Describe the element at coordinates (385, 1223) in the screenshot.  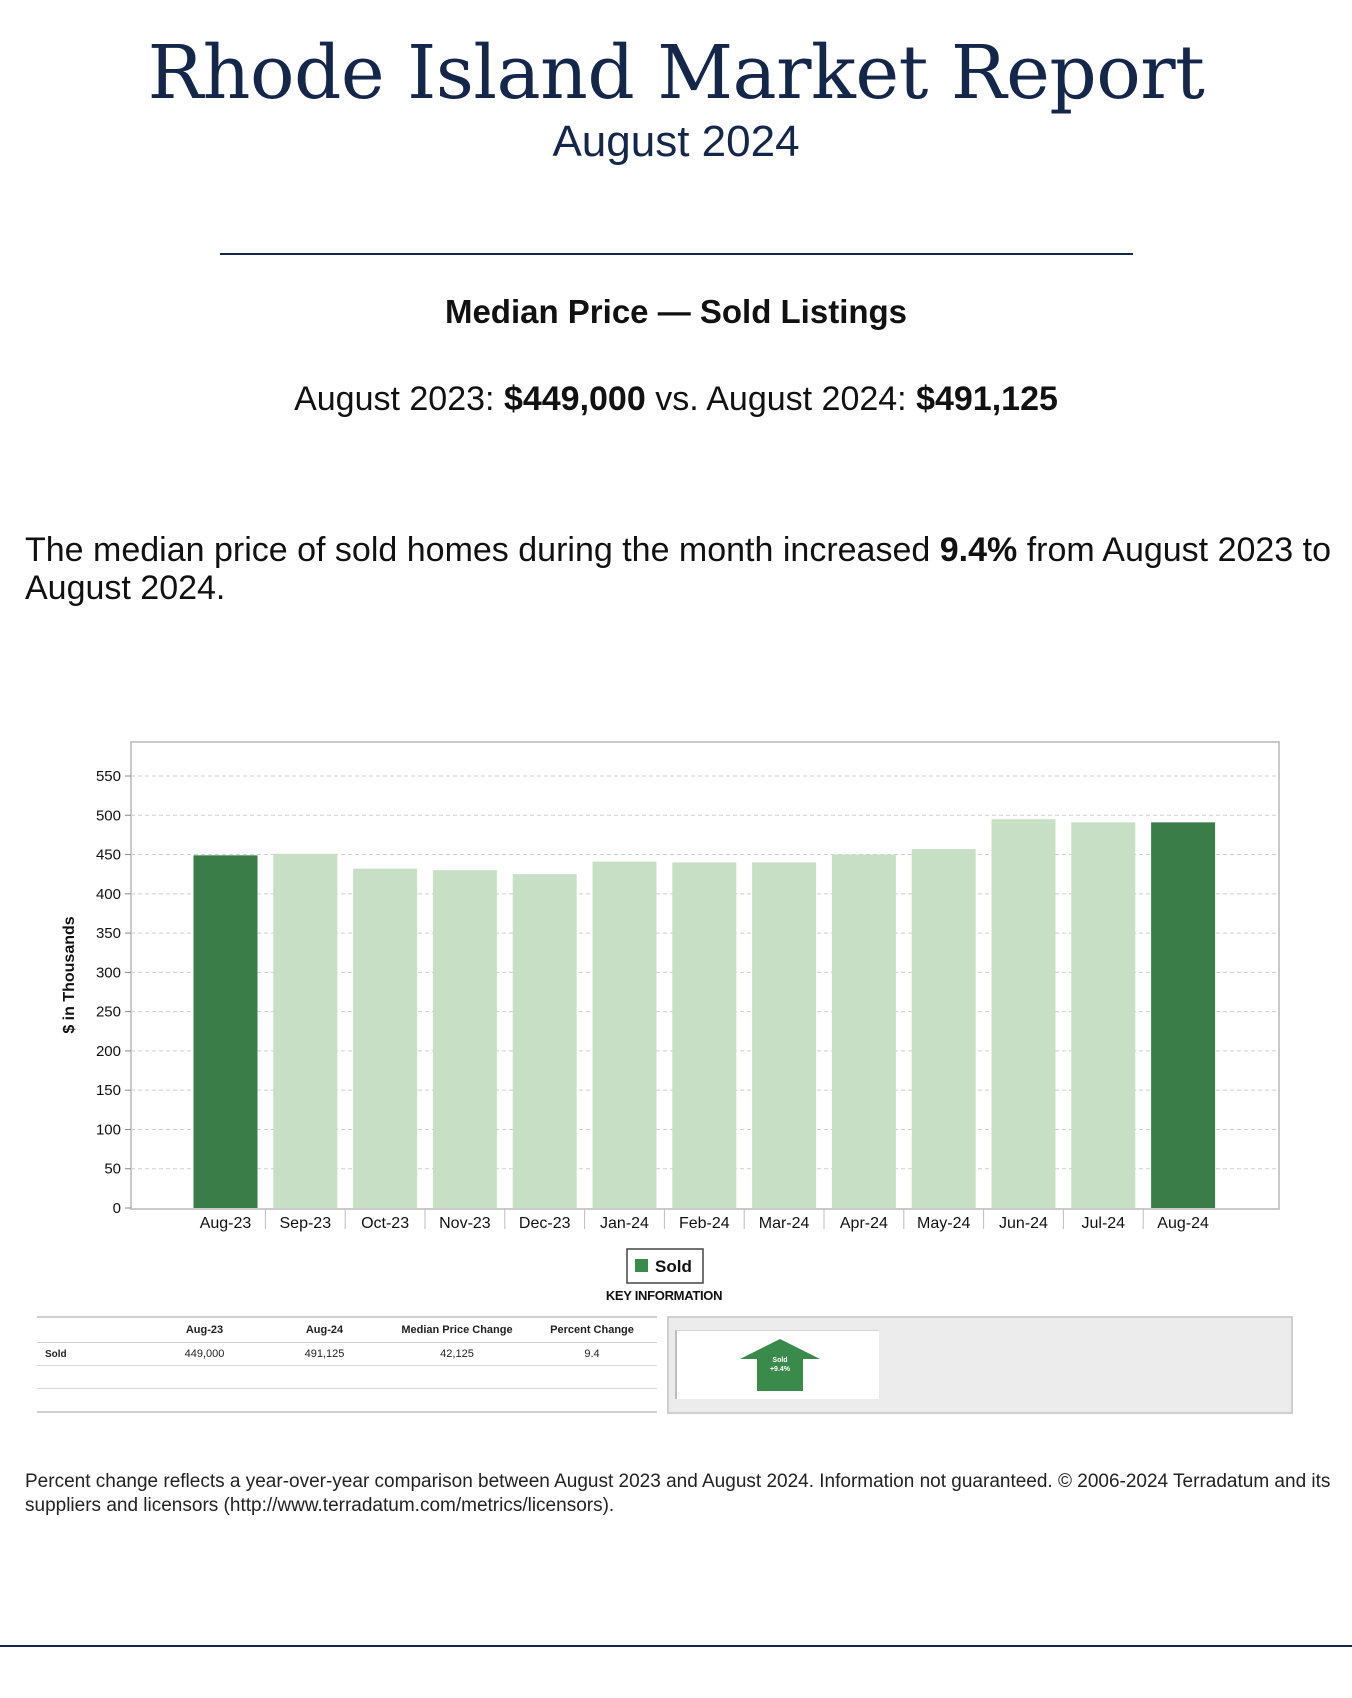
I see `x-tick-label: Oct-23` at that location.